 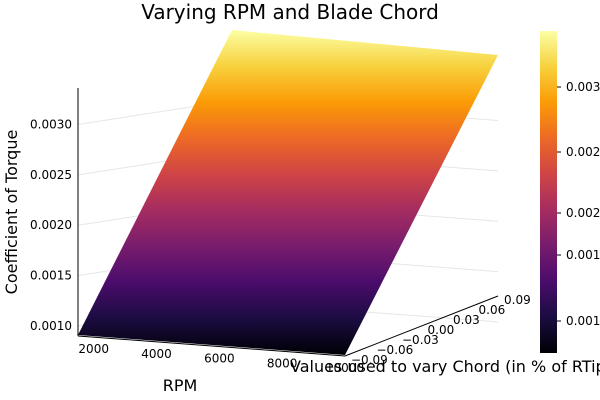 I want to click on y-tick-label: −0.06, so click(x=395, y=350).